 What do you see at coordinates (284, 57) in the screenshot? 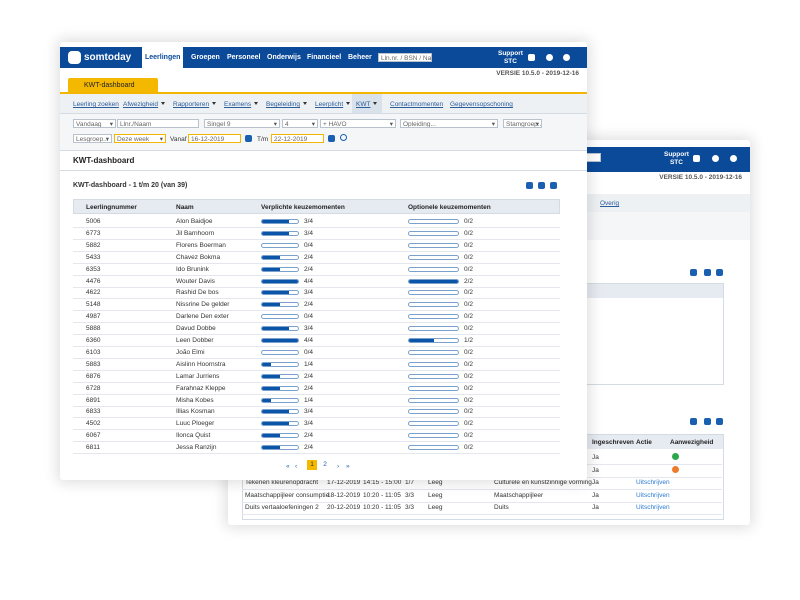
I see `nav-item: Onderwijs` at bounding box center [284, 57].